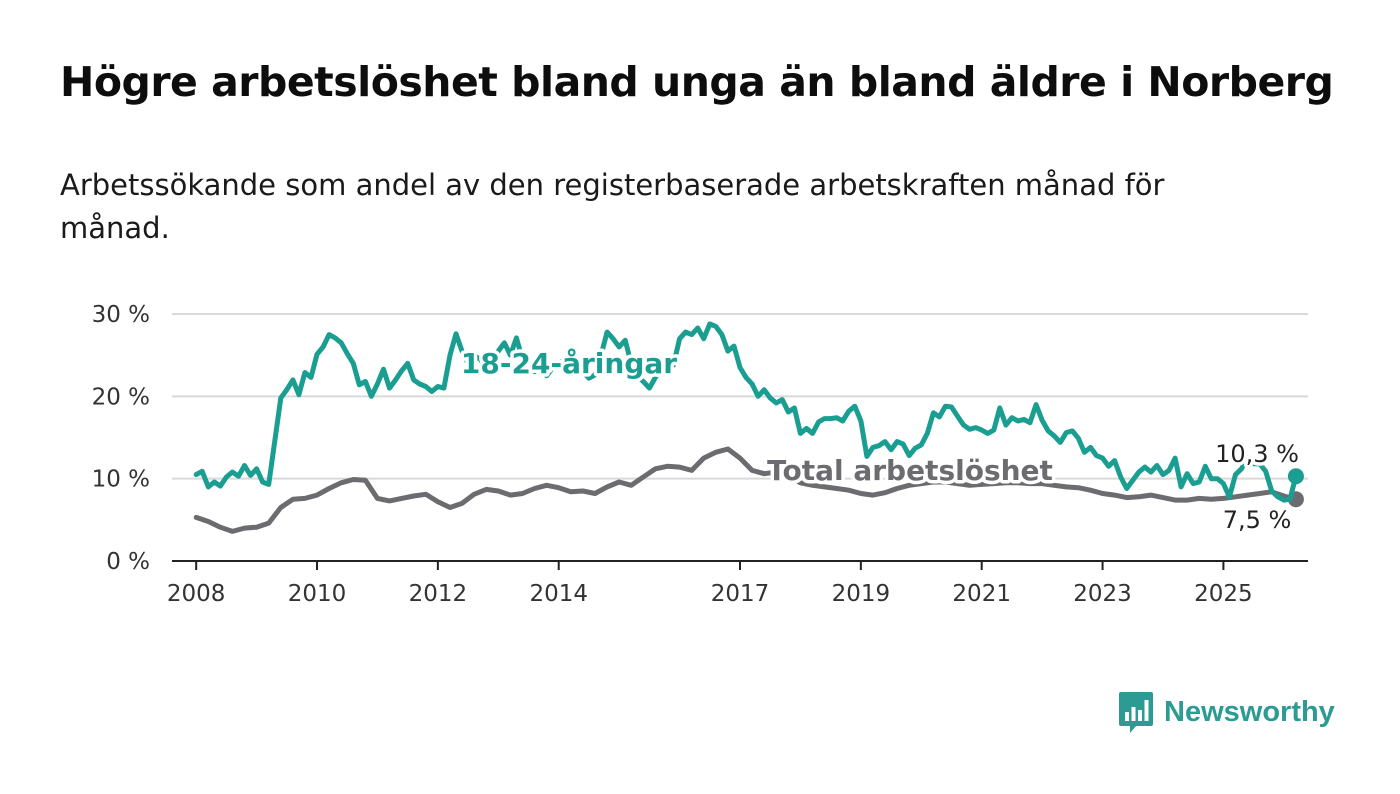  What do you see at coordinates (121, 315) in the screenshot?
I see `y-tick-label: 30 %` at bounding box center [121, 315].